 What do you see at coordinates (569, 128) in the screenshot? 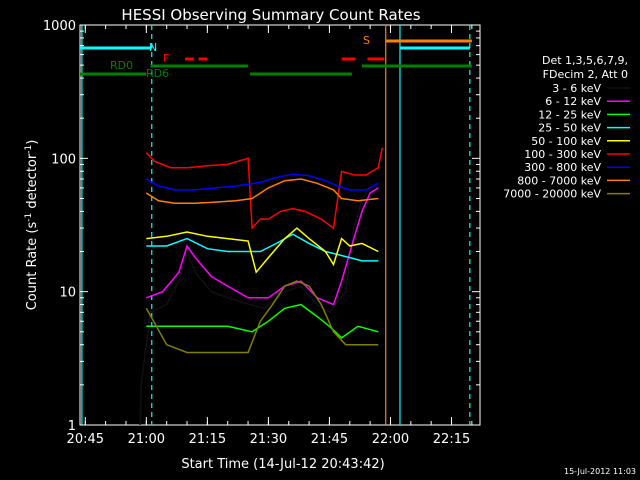
I see `legend-label-3: 25 - 50 keV` at bounding box center [569, 128].